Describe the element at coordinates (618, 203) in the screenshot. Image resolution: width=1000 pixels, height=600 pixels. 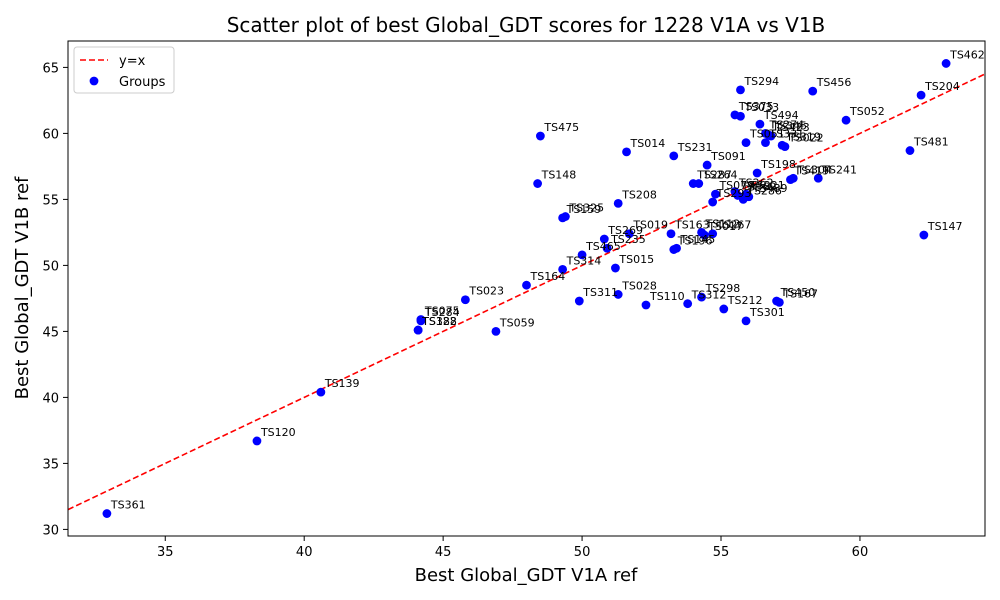
I see `data-point-ts208` at that location.